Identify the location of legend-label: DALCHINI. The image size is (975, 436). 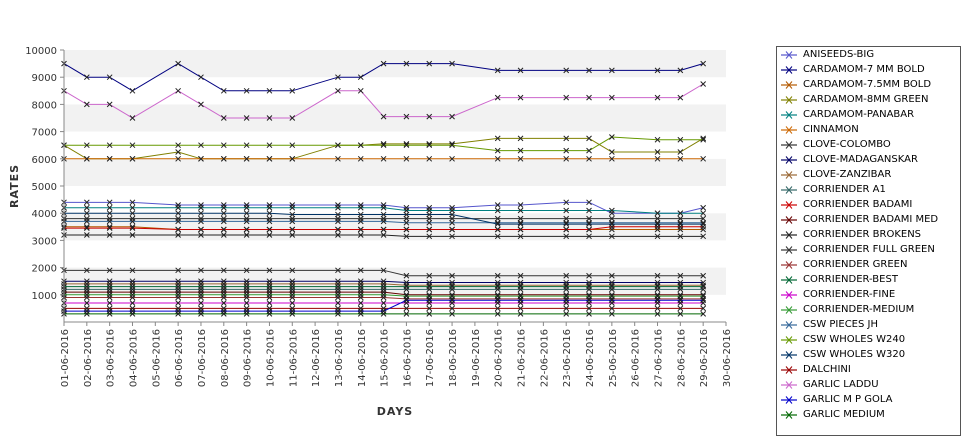
(827, 369).